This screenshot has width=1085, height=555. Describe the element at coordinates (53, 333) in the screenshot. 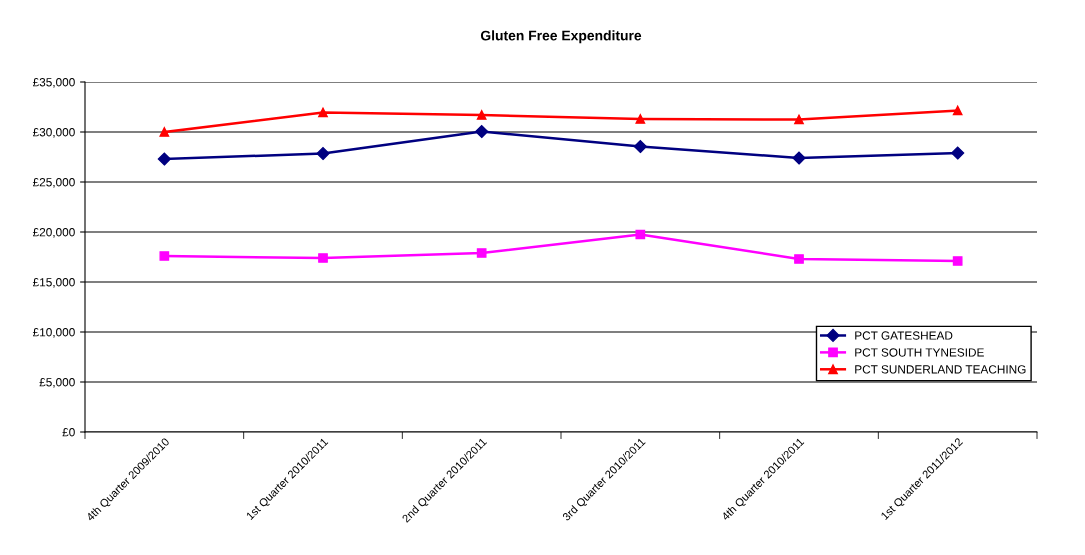

I see `y-tick-label: £10,000` at that location.